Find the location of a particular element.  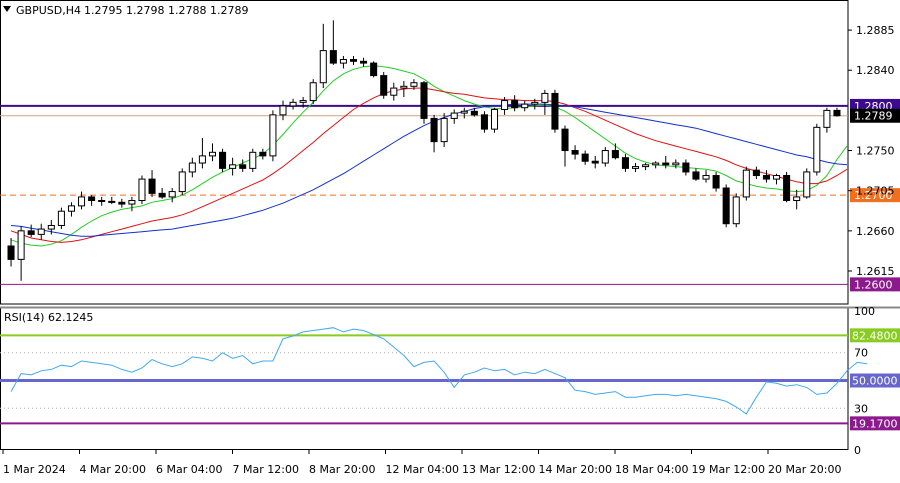

time-tick-label: 6 Mar 04:00 is located at coordinates (189, 469).